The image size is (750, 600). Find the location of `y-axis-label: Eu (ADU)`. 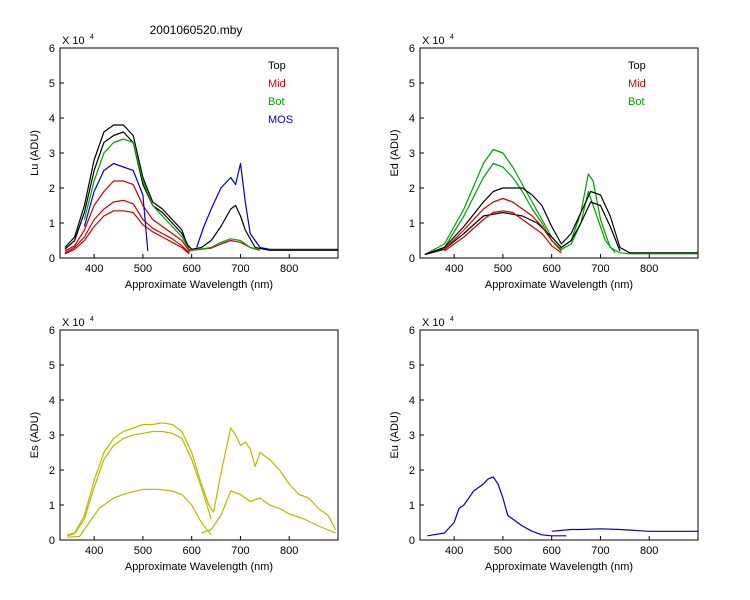

y-axis-label: Eu (ADU) is located at coordinates (395, 434).